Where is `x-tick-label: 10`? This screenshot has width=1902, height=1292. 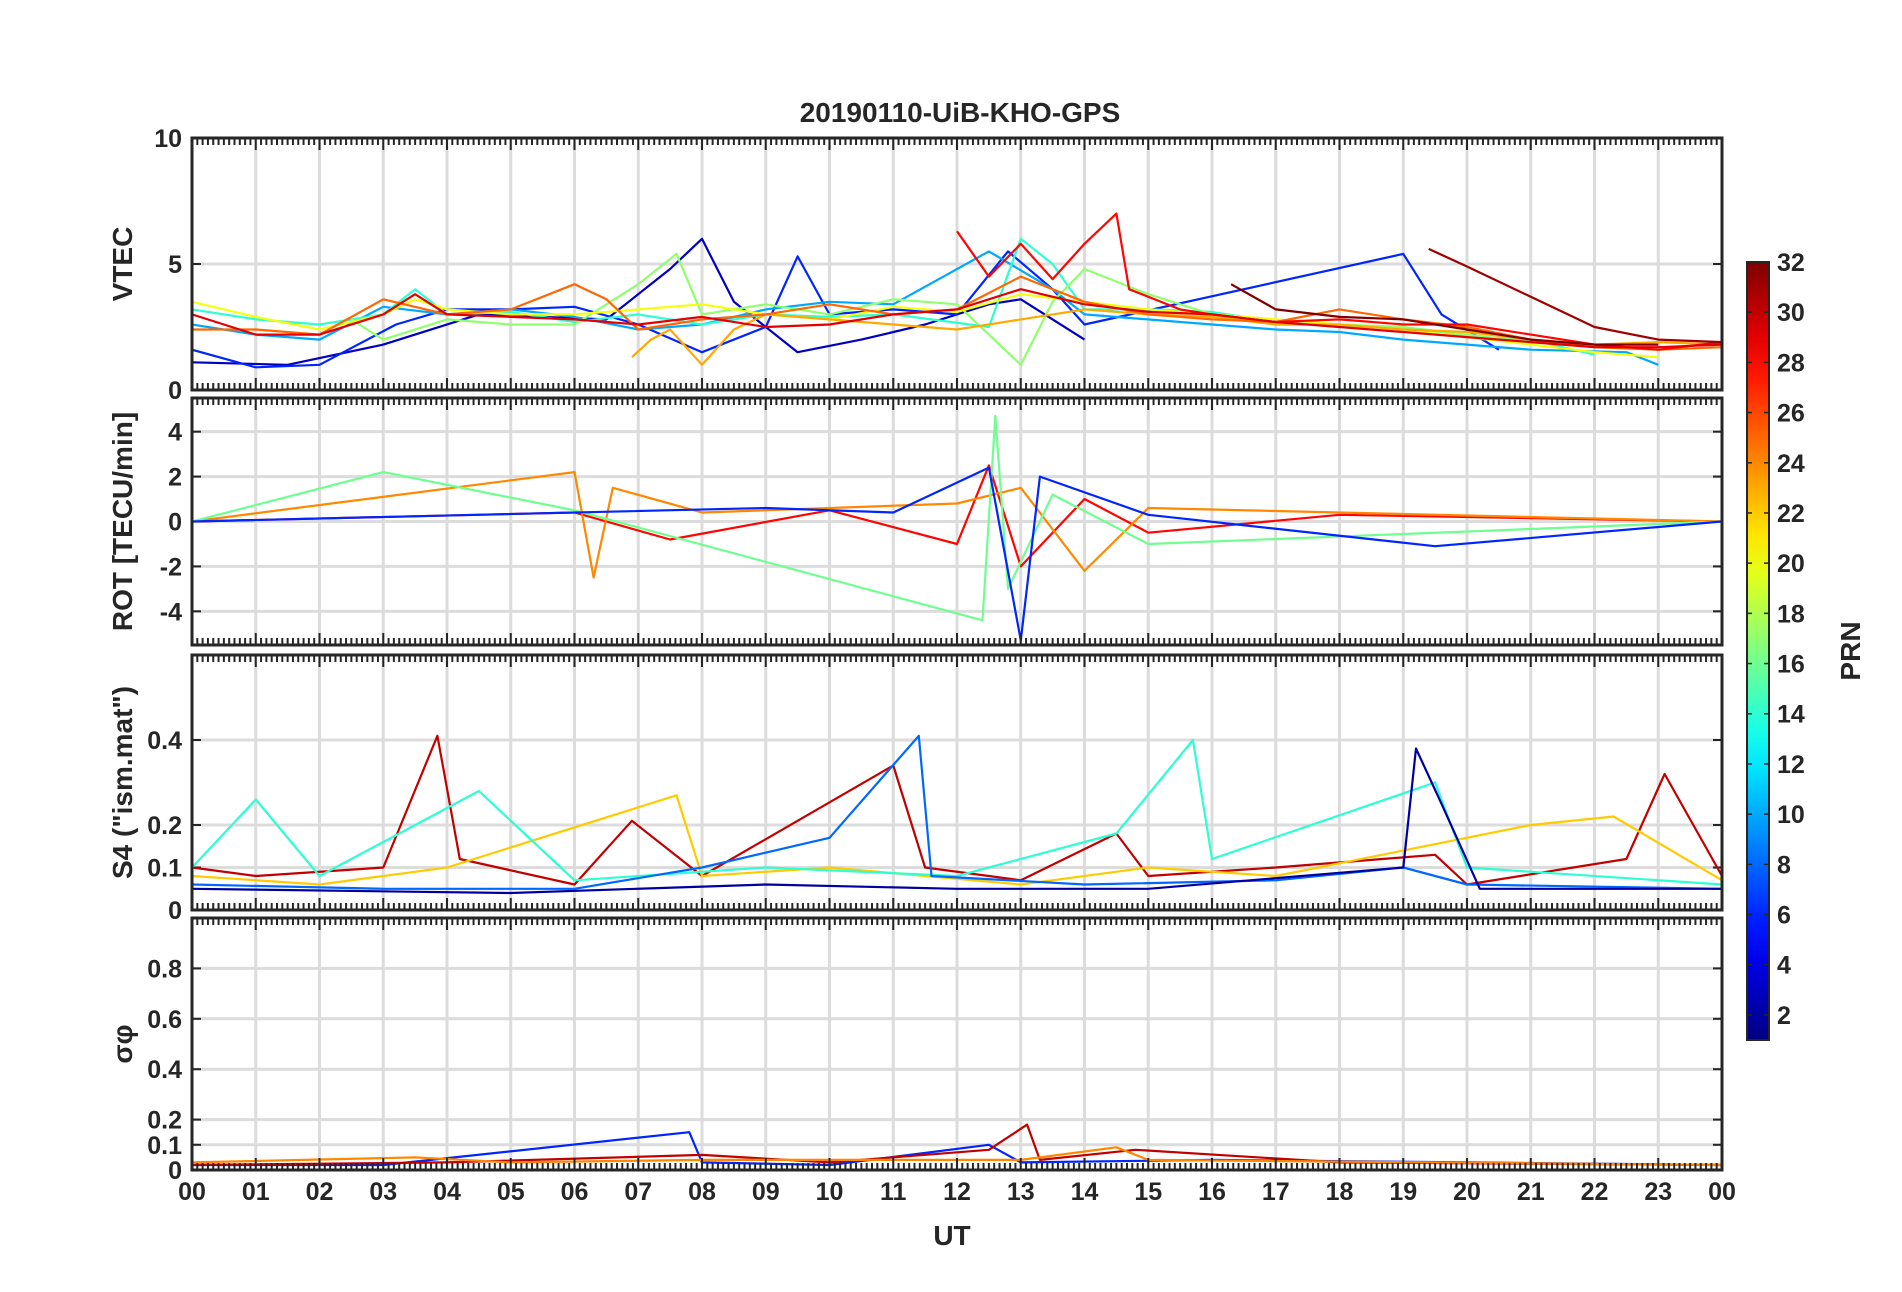
x-tick-label: 10 is located at coordinates (830, 1192).